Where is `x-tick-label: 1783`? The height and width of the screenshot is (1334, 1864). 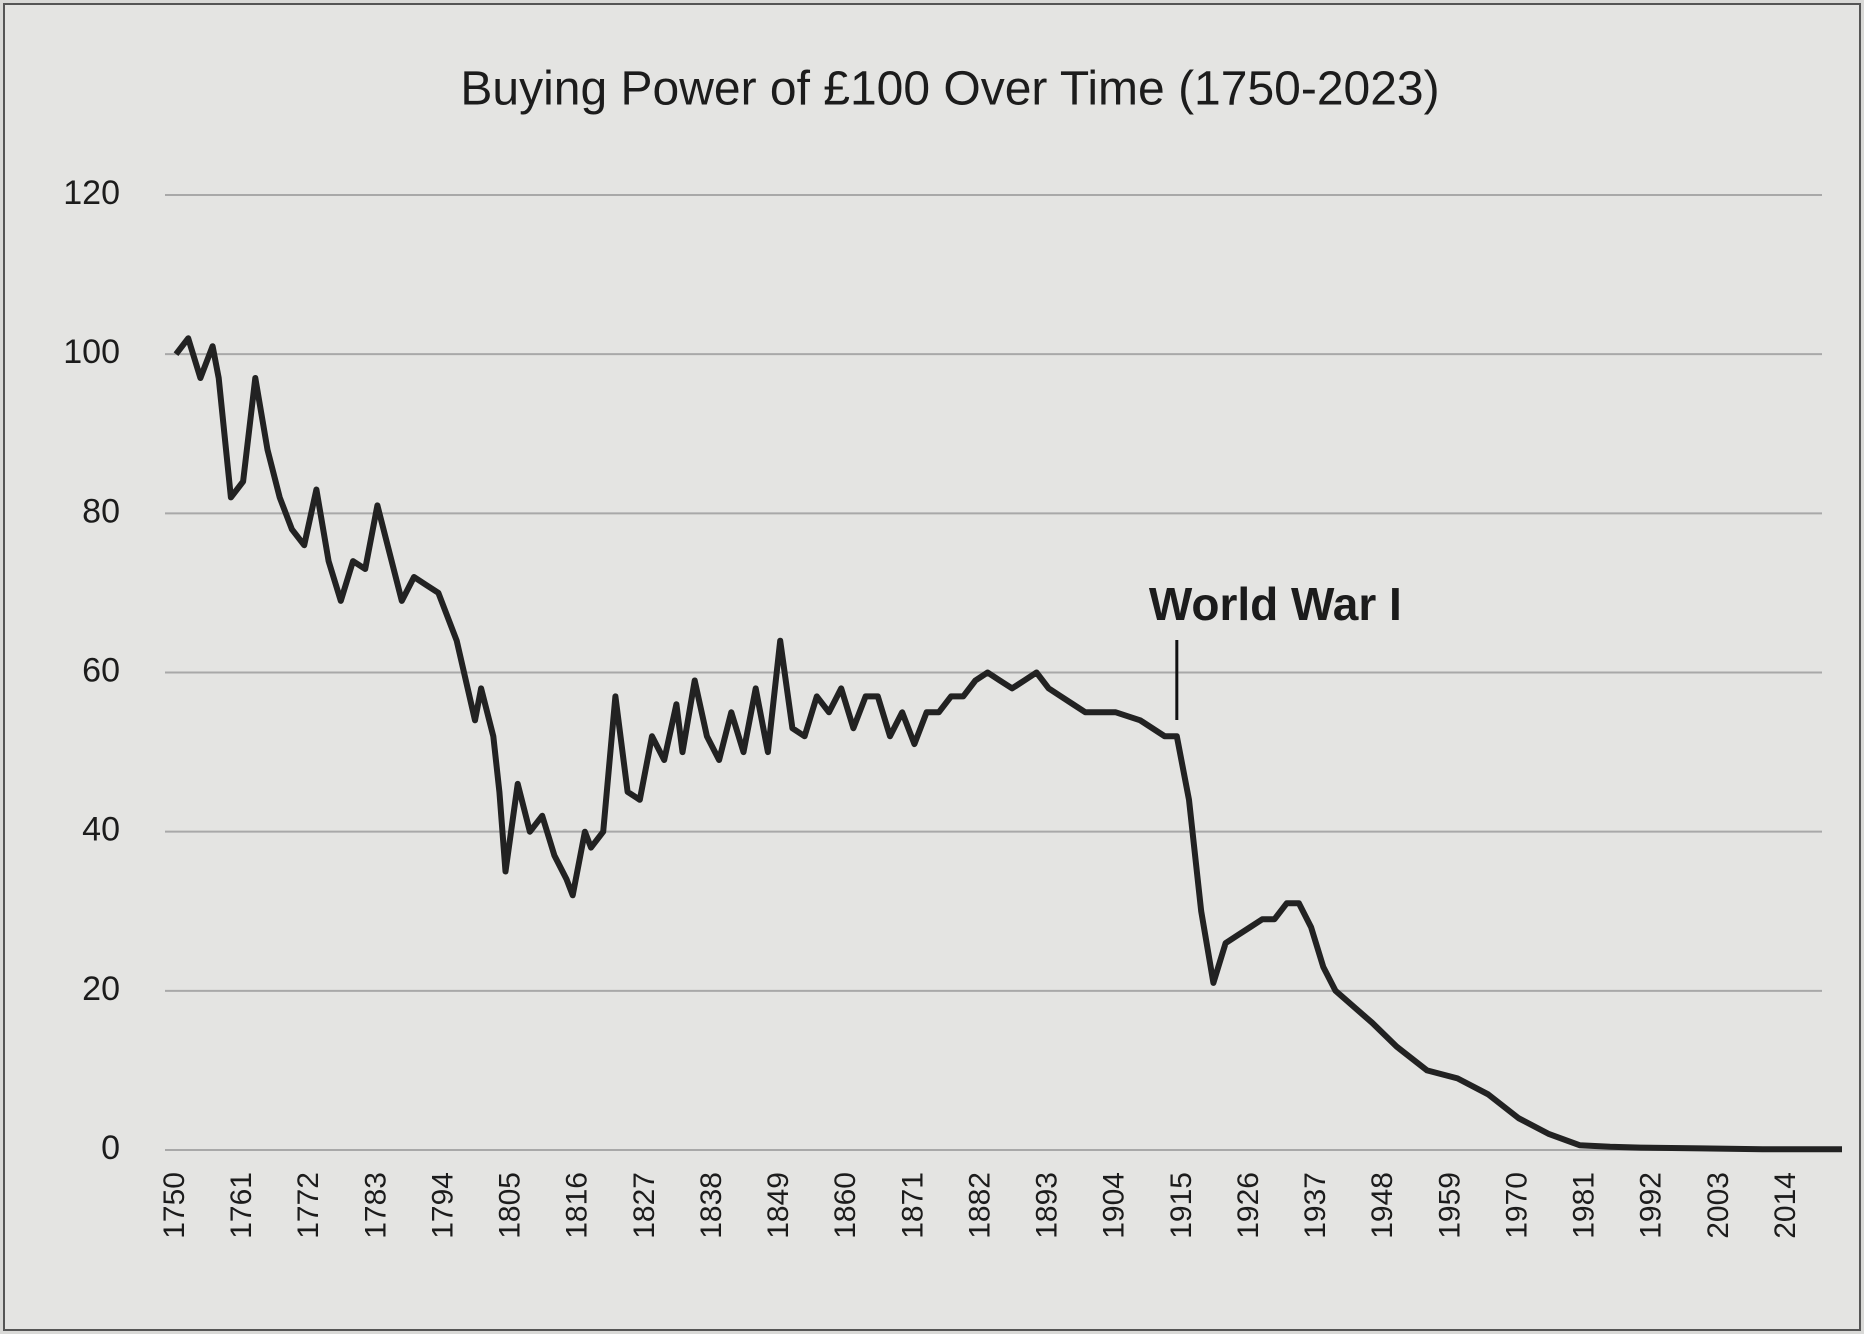 x-tick-label: 1783 is located at coordinates (375, 1205).